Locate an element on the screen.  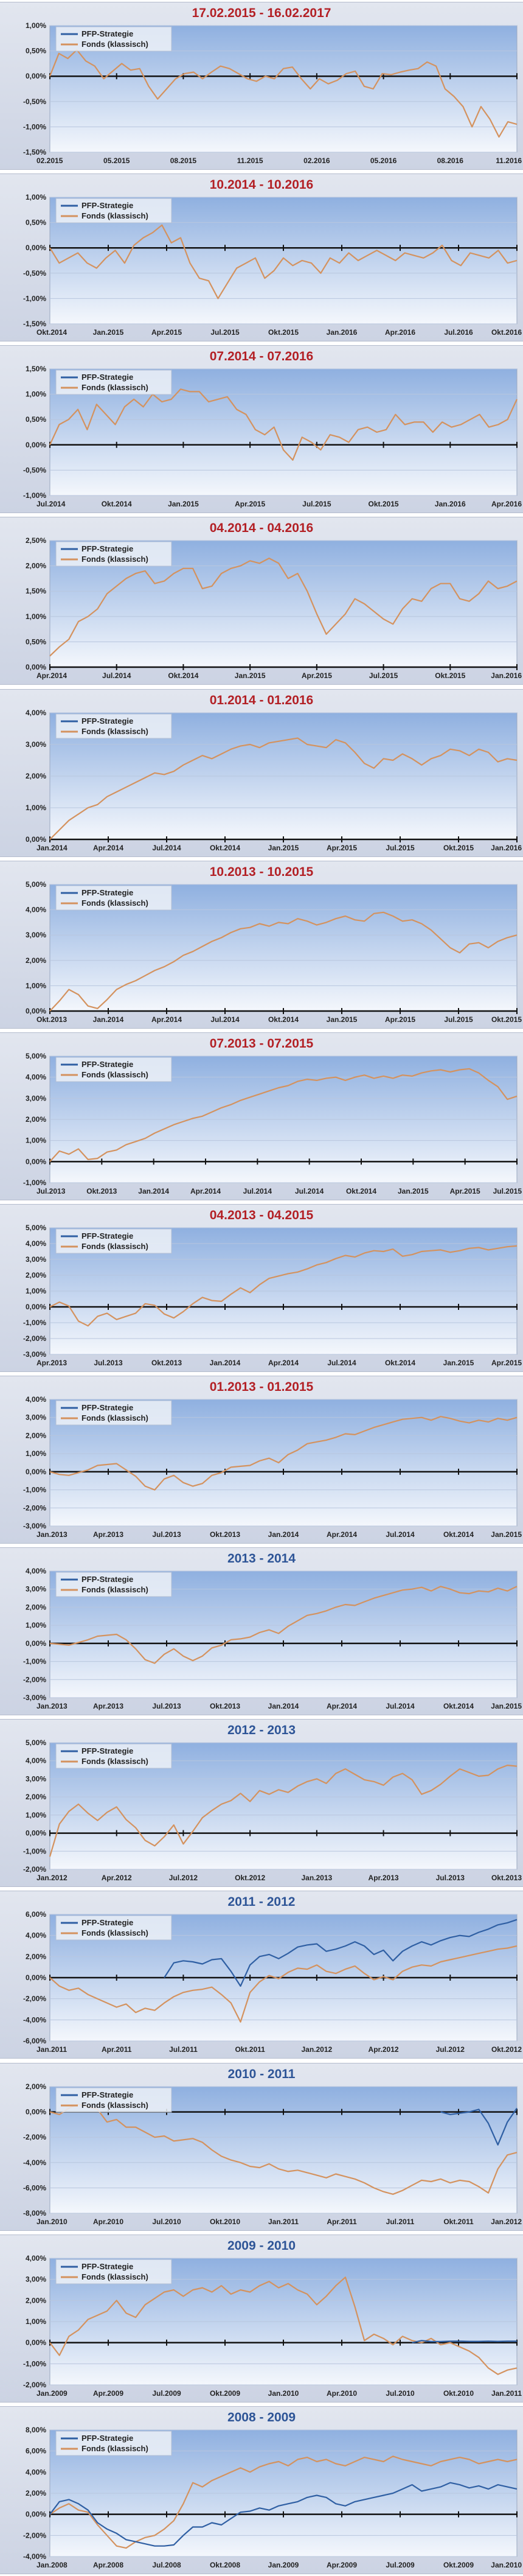
x-tick-label: Apr.2012 is located at coordinates (117, 1878).